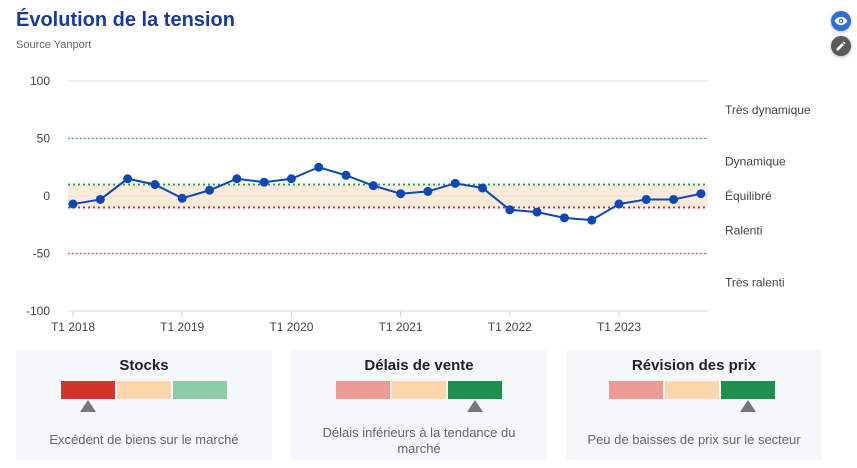  What do you see at coordinates (619, 327) in the screenshot?
I see `x-tick-label: T1 2023` at bounding box center [619, 327].